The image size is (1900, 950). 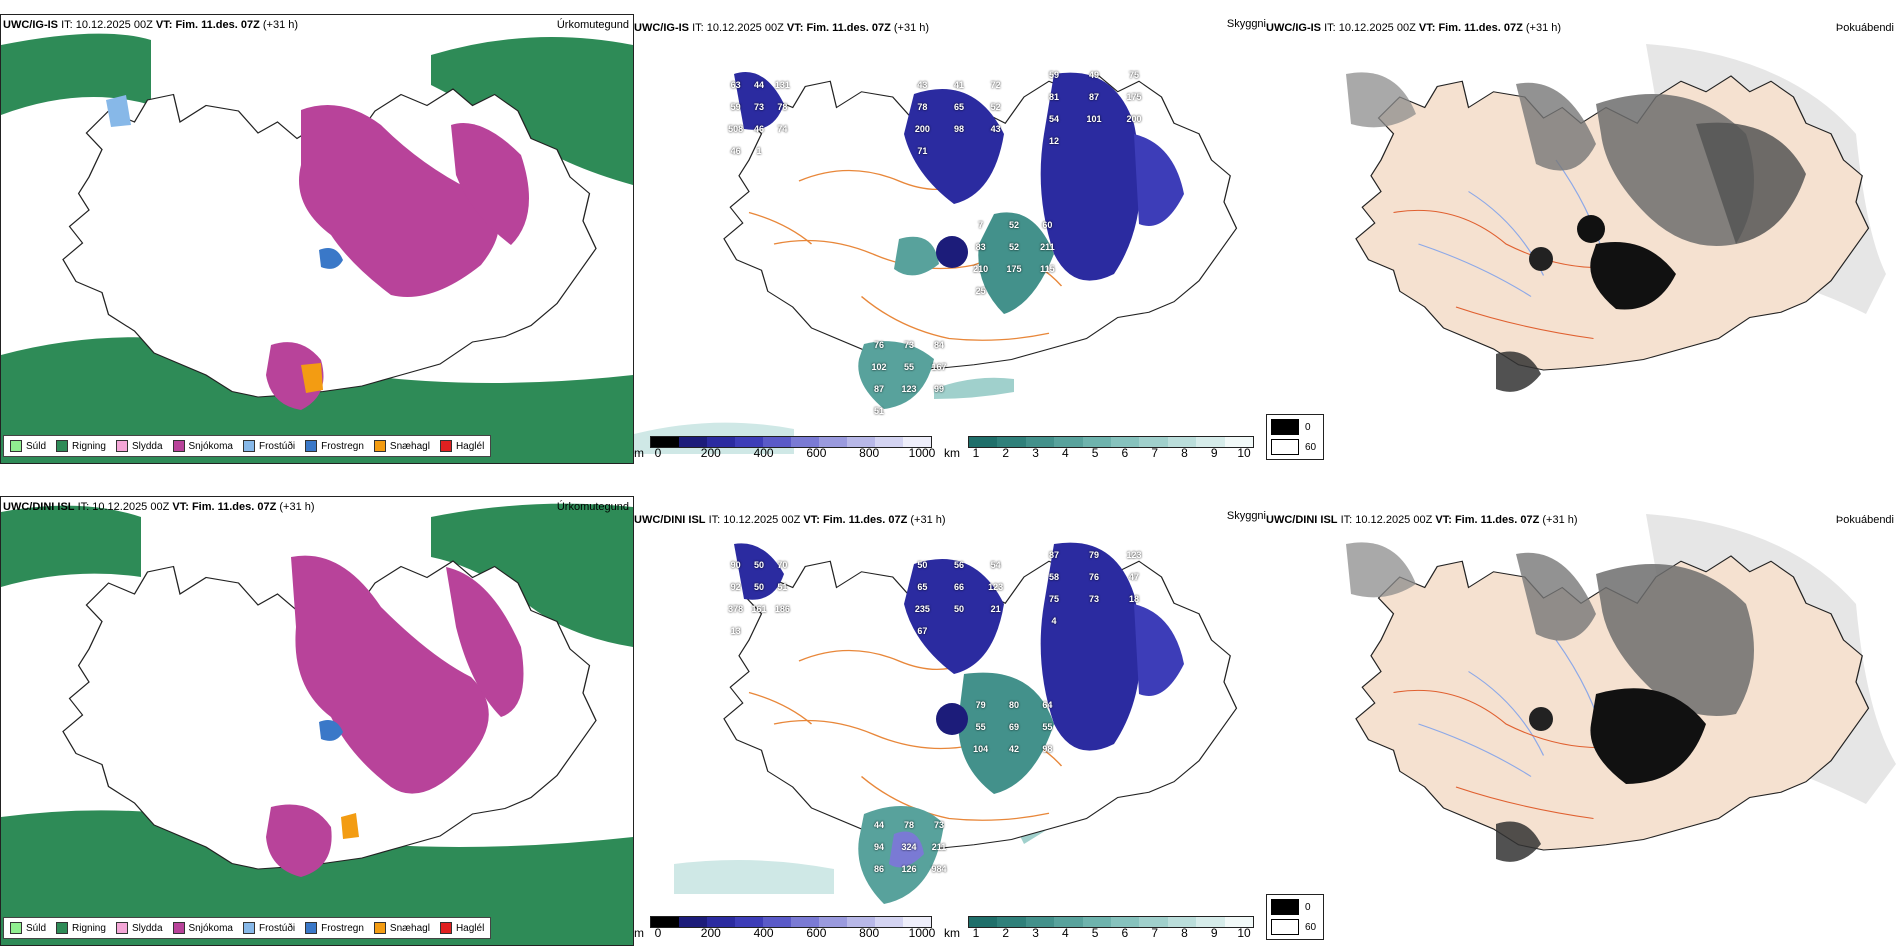 I want to click on cloudbase-value-label: 49, so click(x=1094, y=75).